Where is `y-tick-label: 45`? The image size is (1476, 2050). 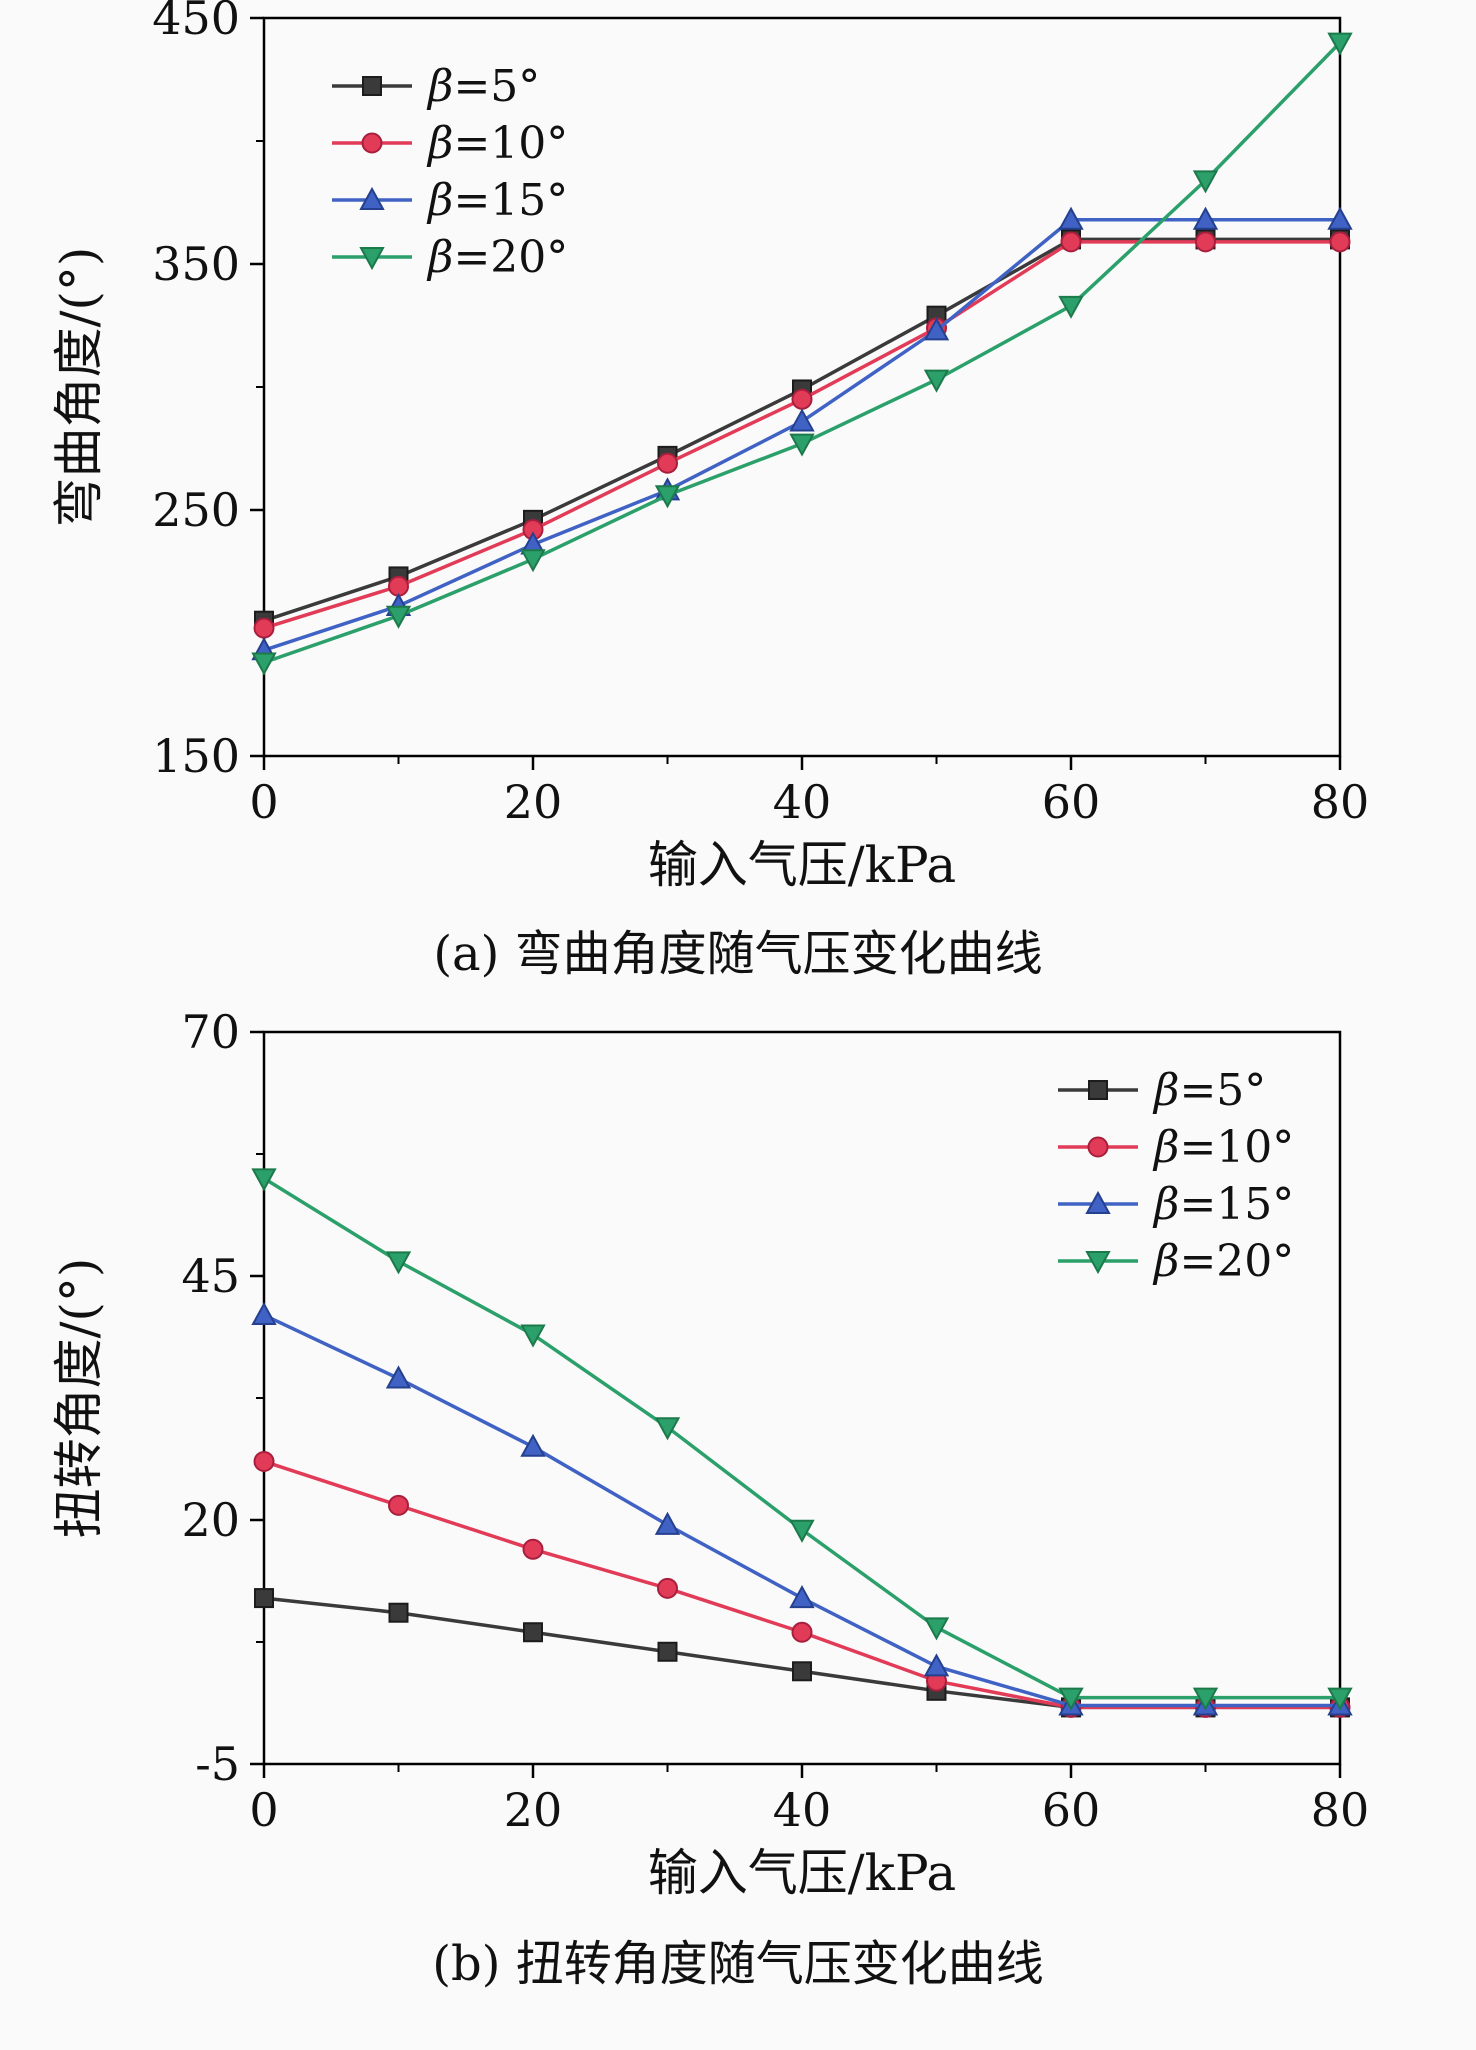
y-tick-label: 45 is located at coordinates (210, 1276).